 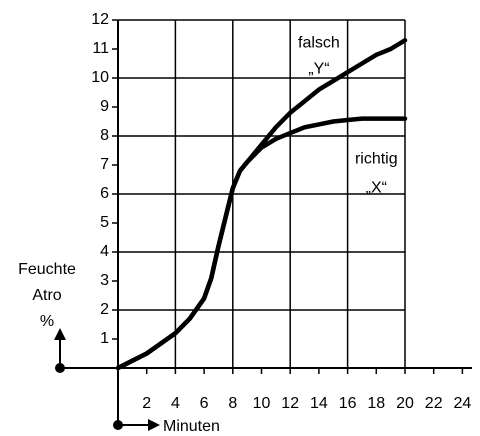 I want to click on x-tick-label: 18, so click(x=376, y=403).